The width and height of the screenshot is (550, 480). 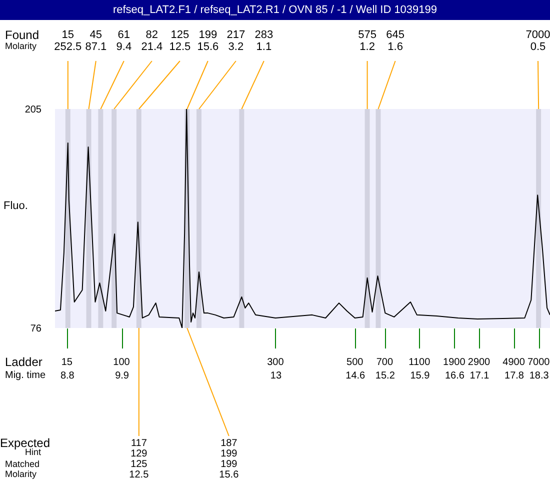 I want to click on x-tick-label: 15.2, so click(x=385, y=376).